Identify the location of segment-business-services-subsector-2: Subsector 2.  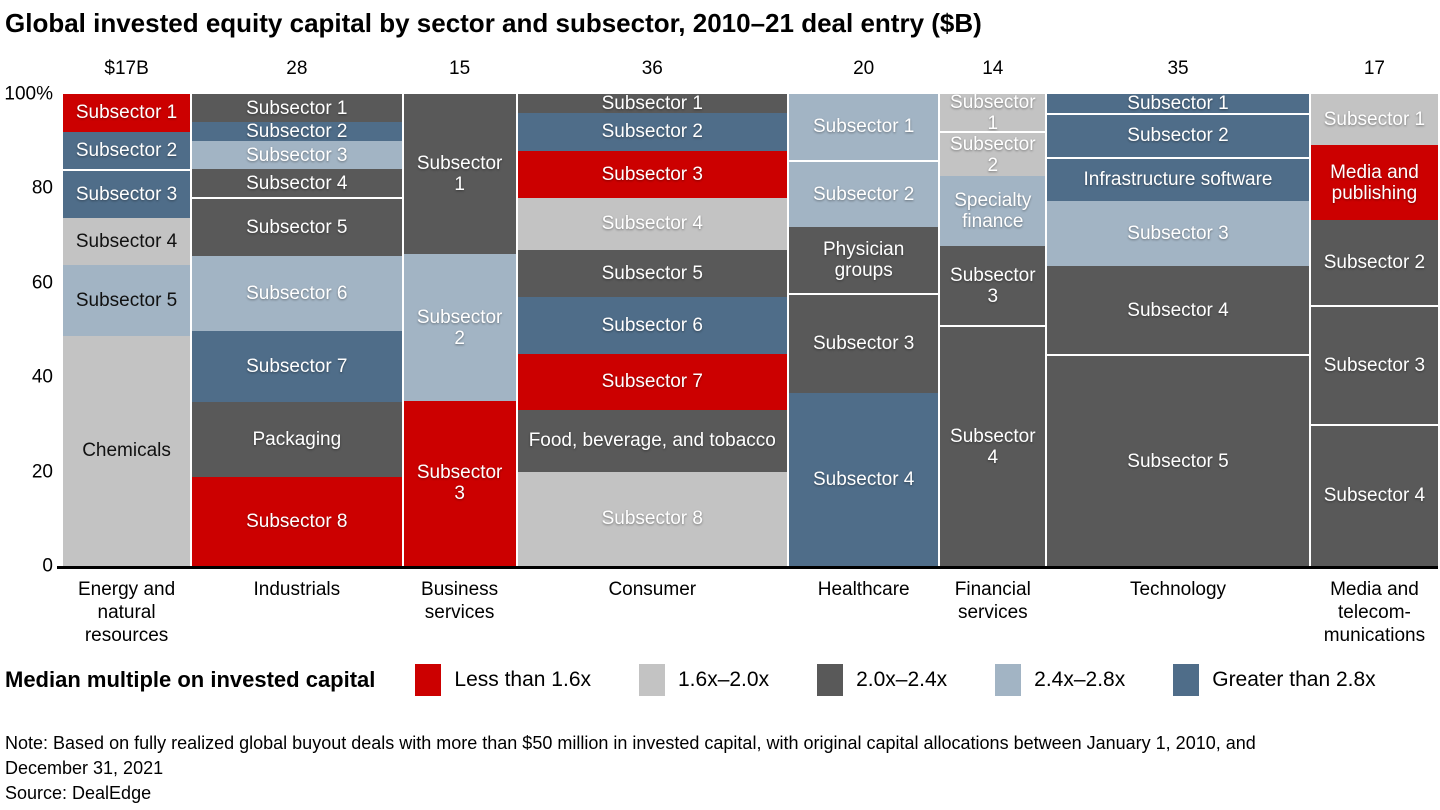
(459, 327).